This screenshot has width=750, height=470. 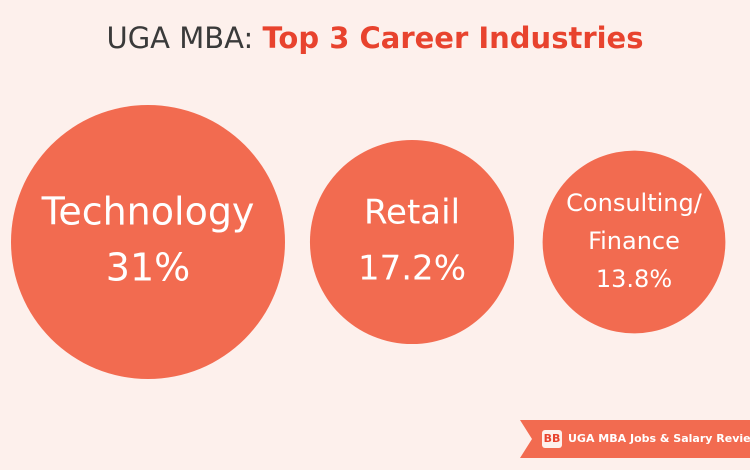 I want to click on bubble-value-label: 17.2%, so click(x=412, y=269).